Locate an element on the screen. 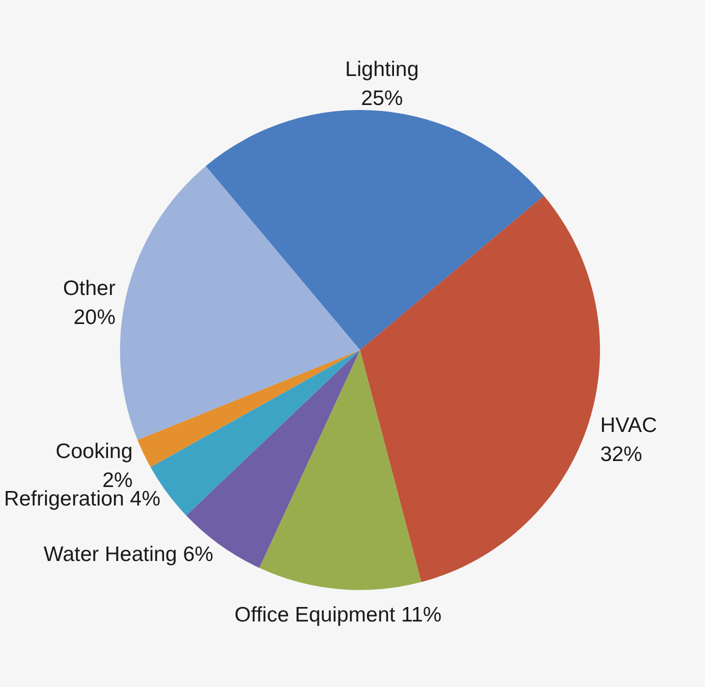 The width and height of the screenshot is (705, 687). data-label: 25% is located at coordinates (381, 98).